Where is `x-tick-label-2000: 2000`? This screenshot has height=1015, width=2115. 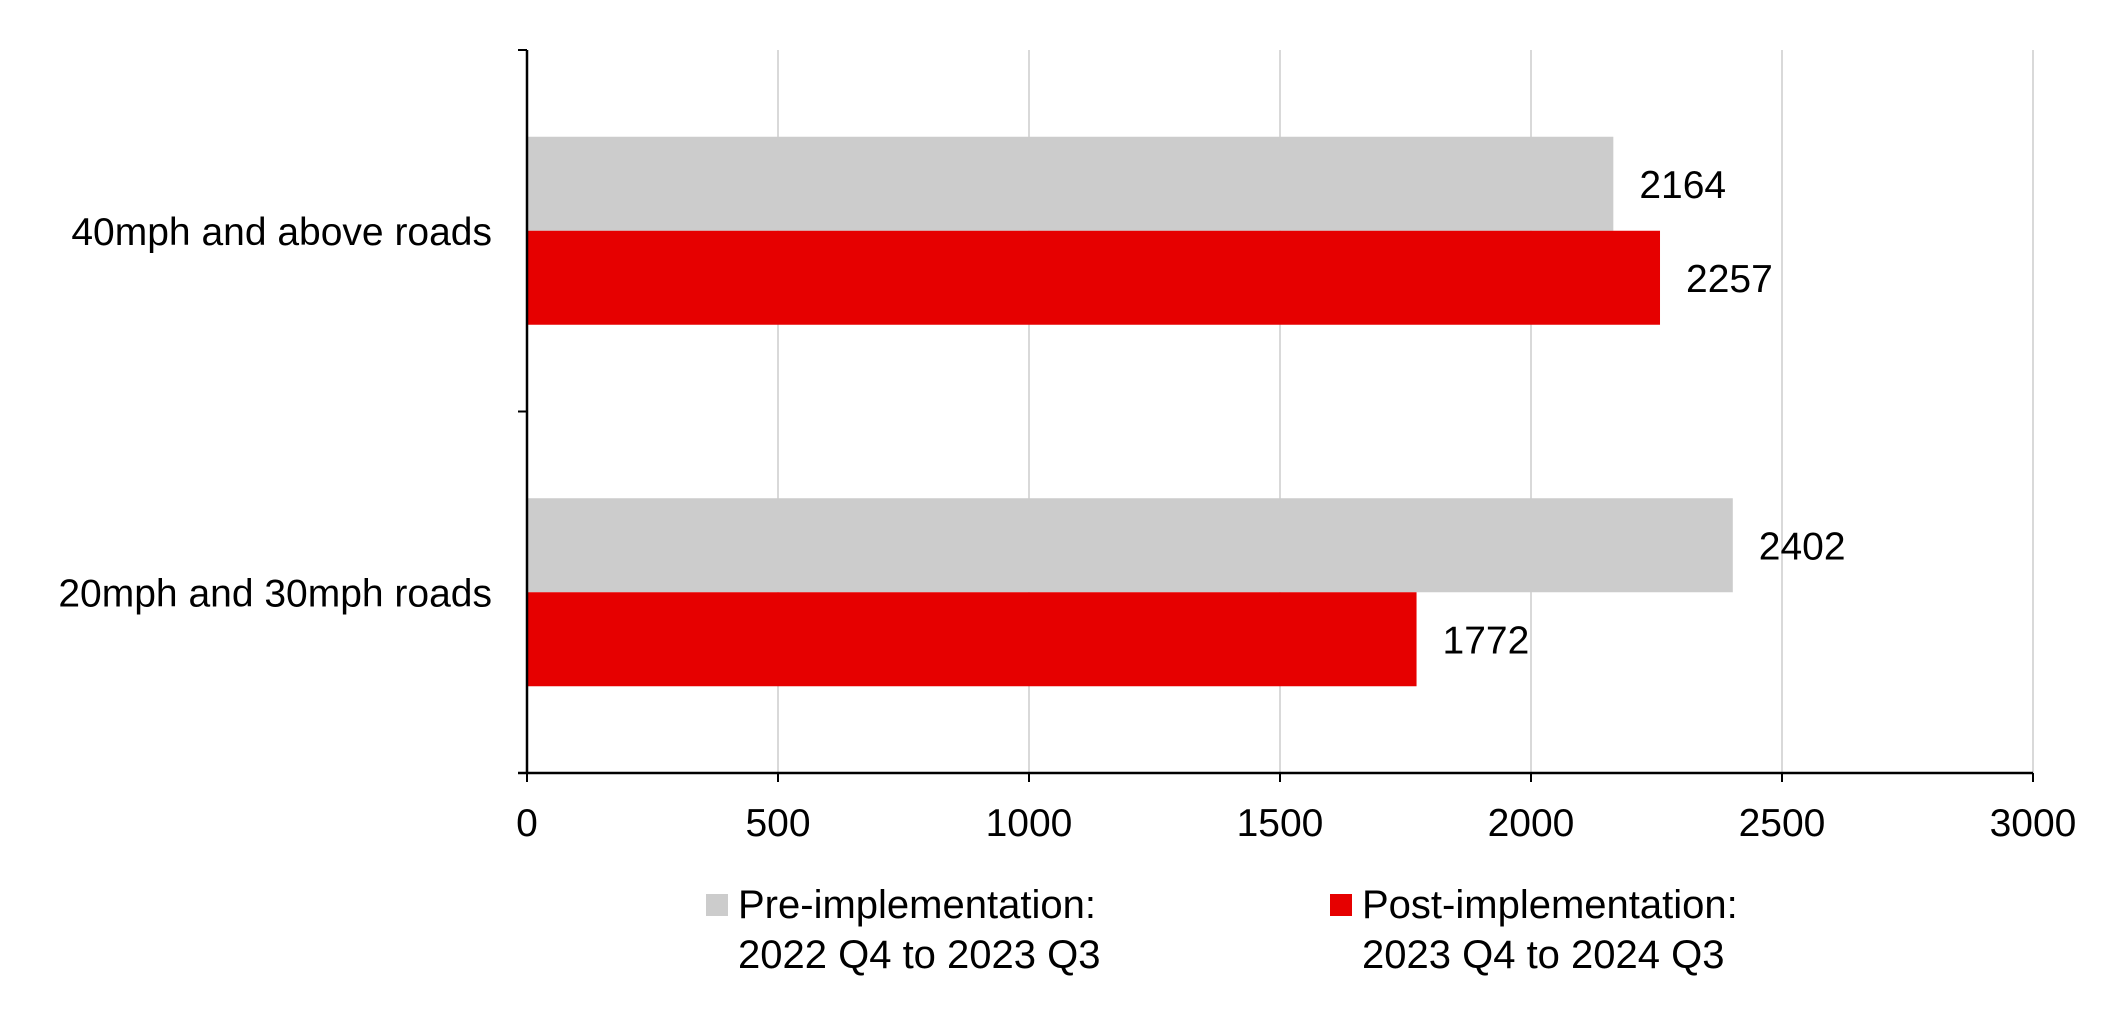 x-tick-label-2000: 2000 is located at coordinates (1531, 823).